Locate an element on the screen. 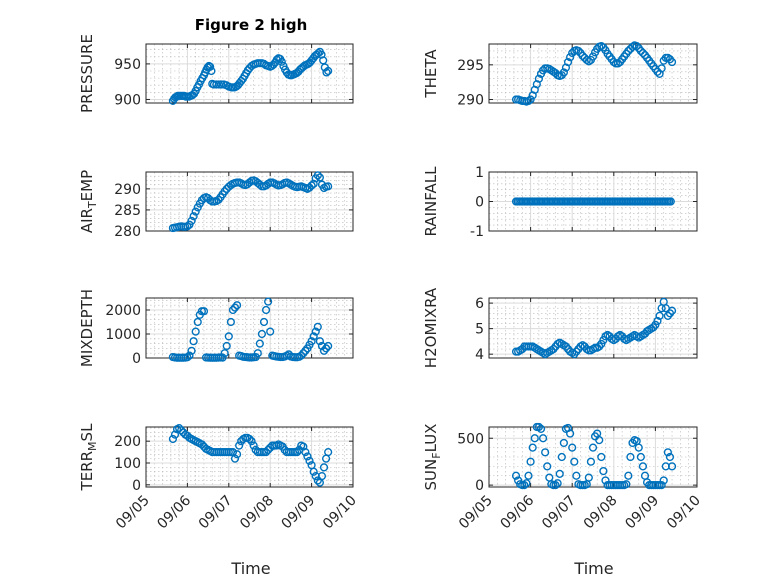 The height and width of the screenshot is (583, 778). axes-border-mixdepth is located at coordinates (249, 328).